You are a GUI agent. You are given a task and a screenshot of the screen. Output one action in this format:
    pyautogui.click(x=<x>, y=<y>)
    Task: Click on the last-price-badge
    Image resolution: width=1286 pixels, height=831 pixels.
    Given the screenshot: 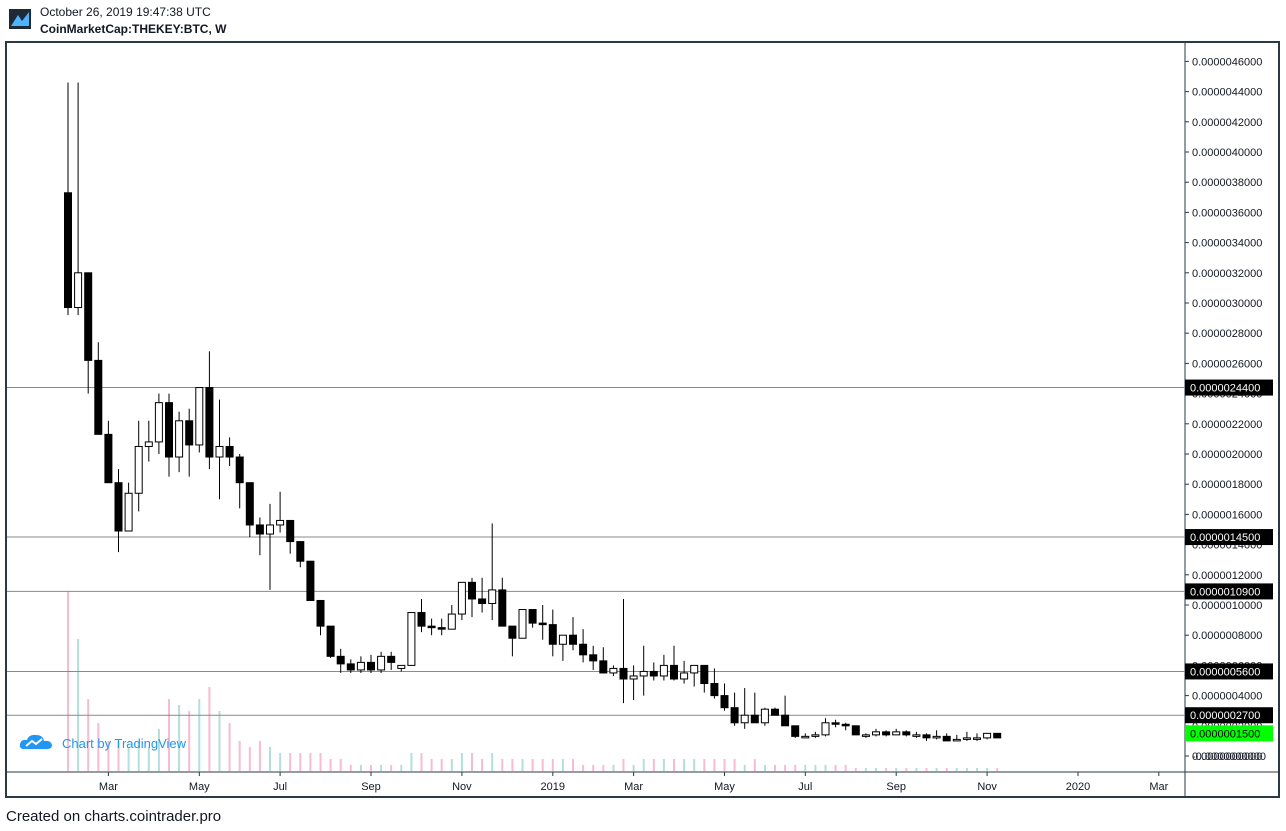 What is the action you would take?
    pyautogui.click(x=1229, y=733)
    